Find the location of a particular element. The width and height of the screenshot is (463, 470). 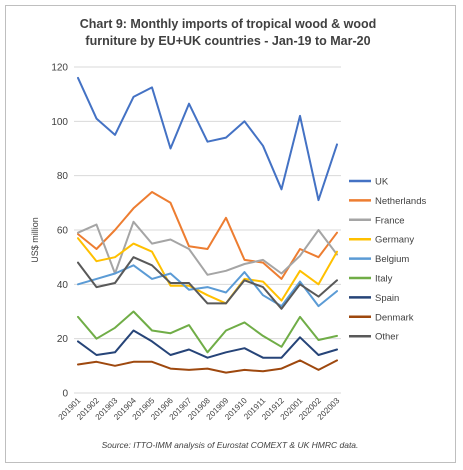

legend-label-uk: UK is located at coordinates (382, 182).